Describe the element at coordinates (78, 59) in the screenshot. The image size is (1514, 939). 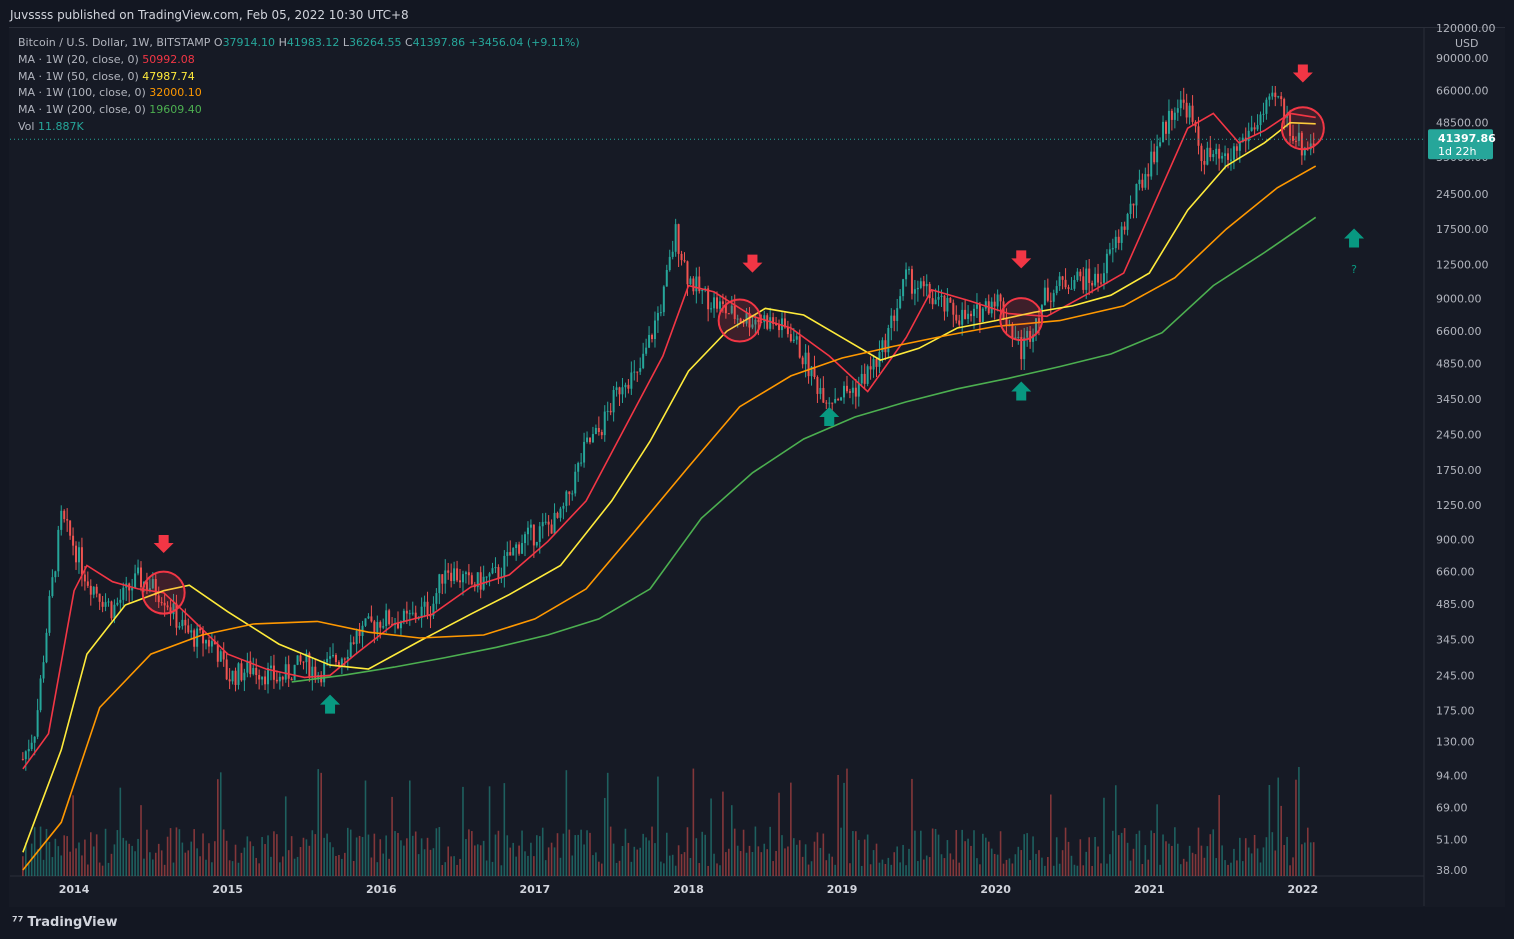
I see `ma20-label: MA · 1W (20, close, 0)` at that location.